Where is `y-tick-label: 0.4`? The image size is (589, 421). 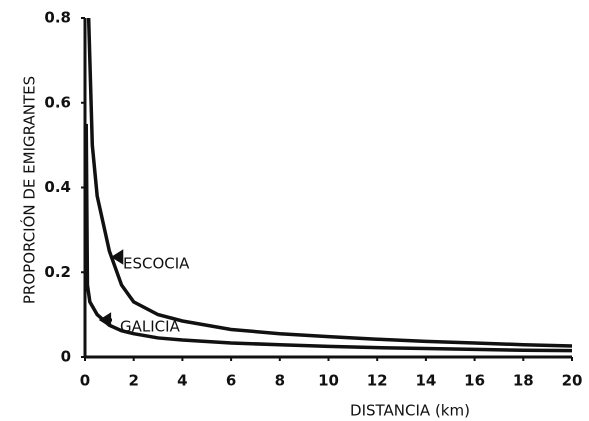
y-tick-label: 0.4 is located at coordinates (57, 187).